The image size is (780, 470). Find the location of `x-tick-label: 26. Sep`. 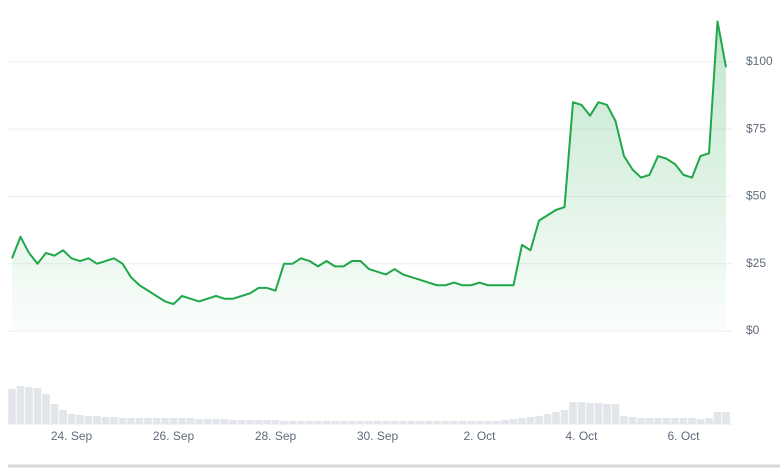

x-tick-label: 26. Sep is located at coordinates (174, 436).